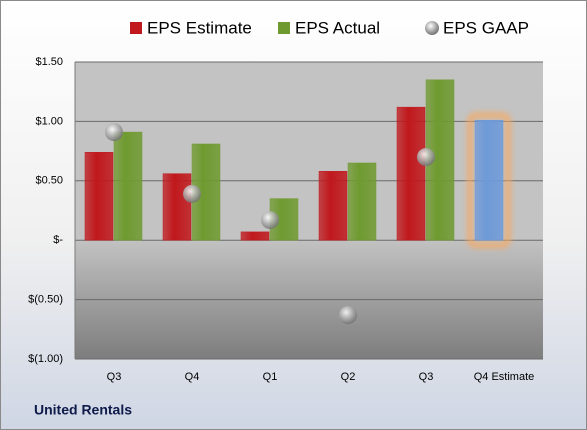 The image size is (587, 430). What do you see at coordinates (348, 377) in the screenshot?
I see `x-tick-label: Q2` at bounding box center [348, 377].